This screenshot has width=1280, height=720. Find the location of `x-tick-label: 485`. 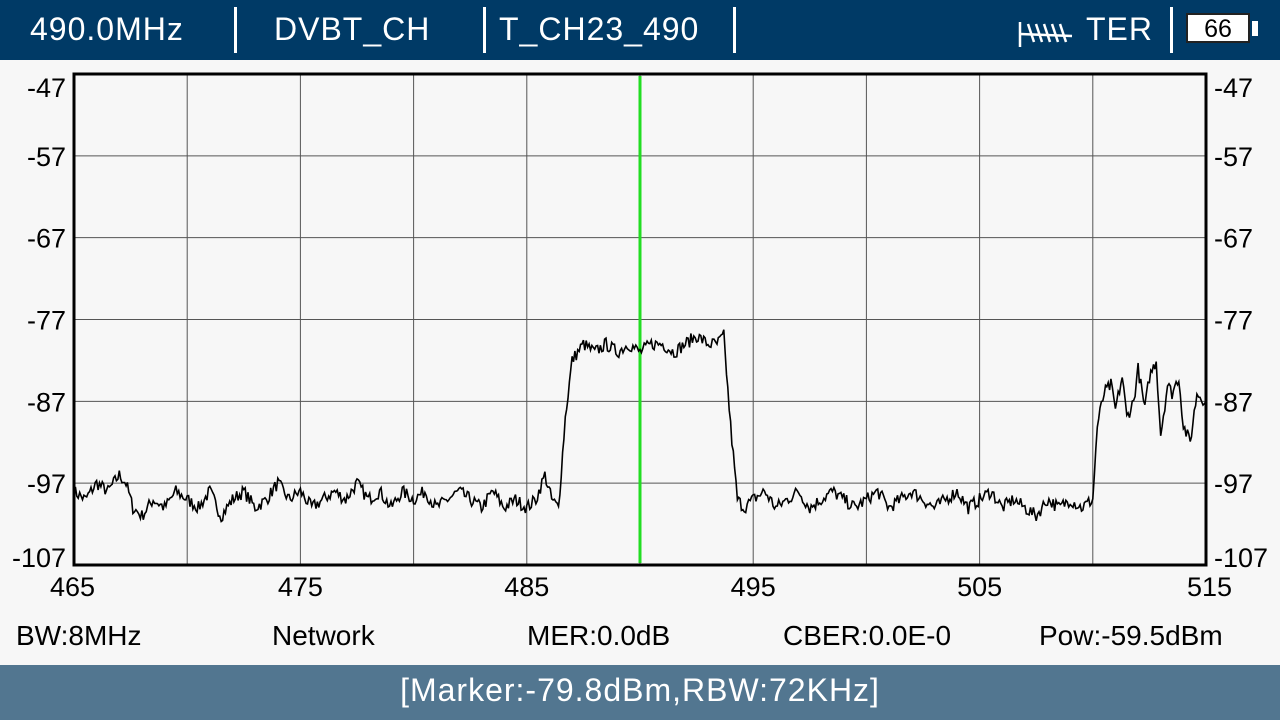

x-tick-label: 485 is located at coordinates (526, 587).